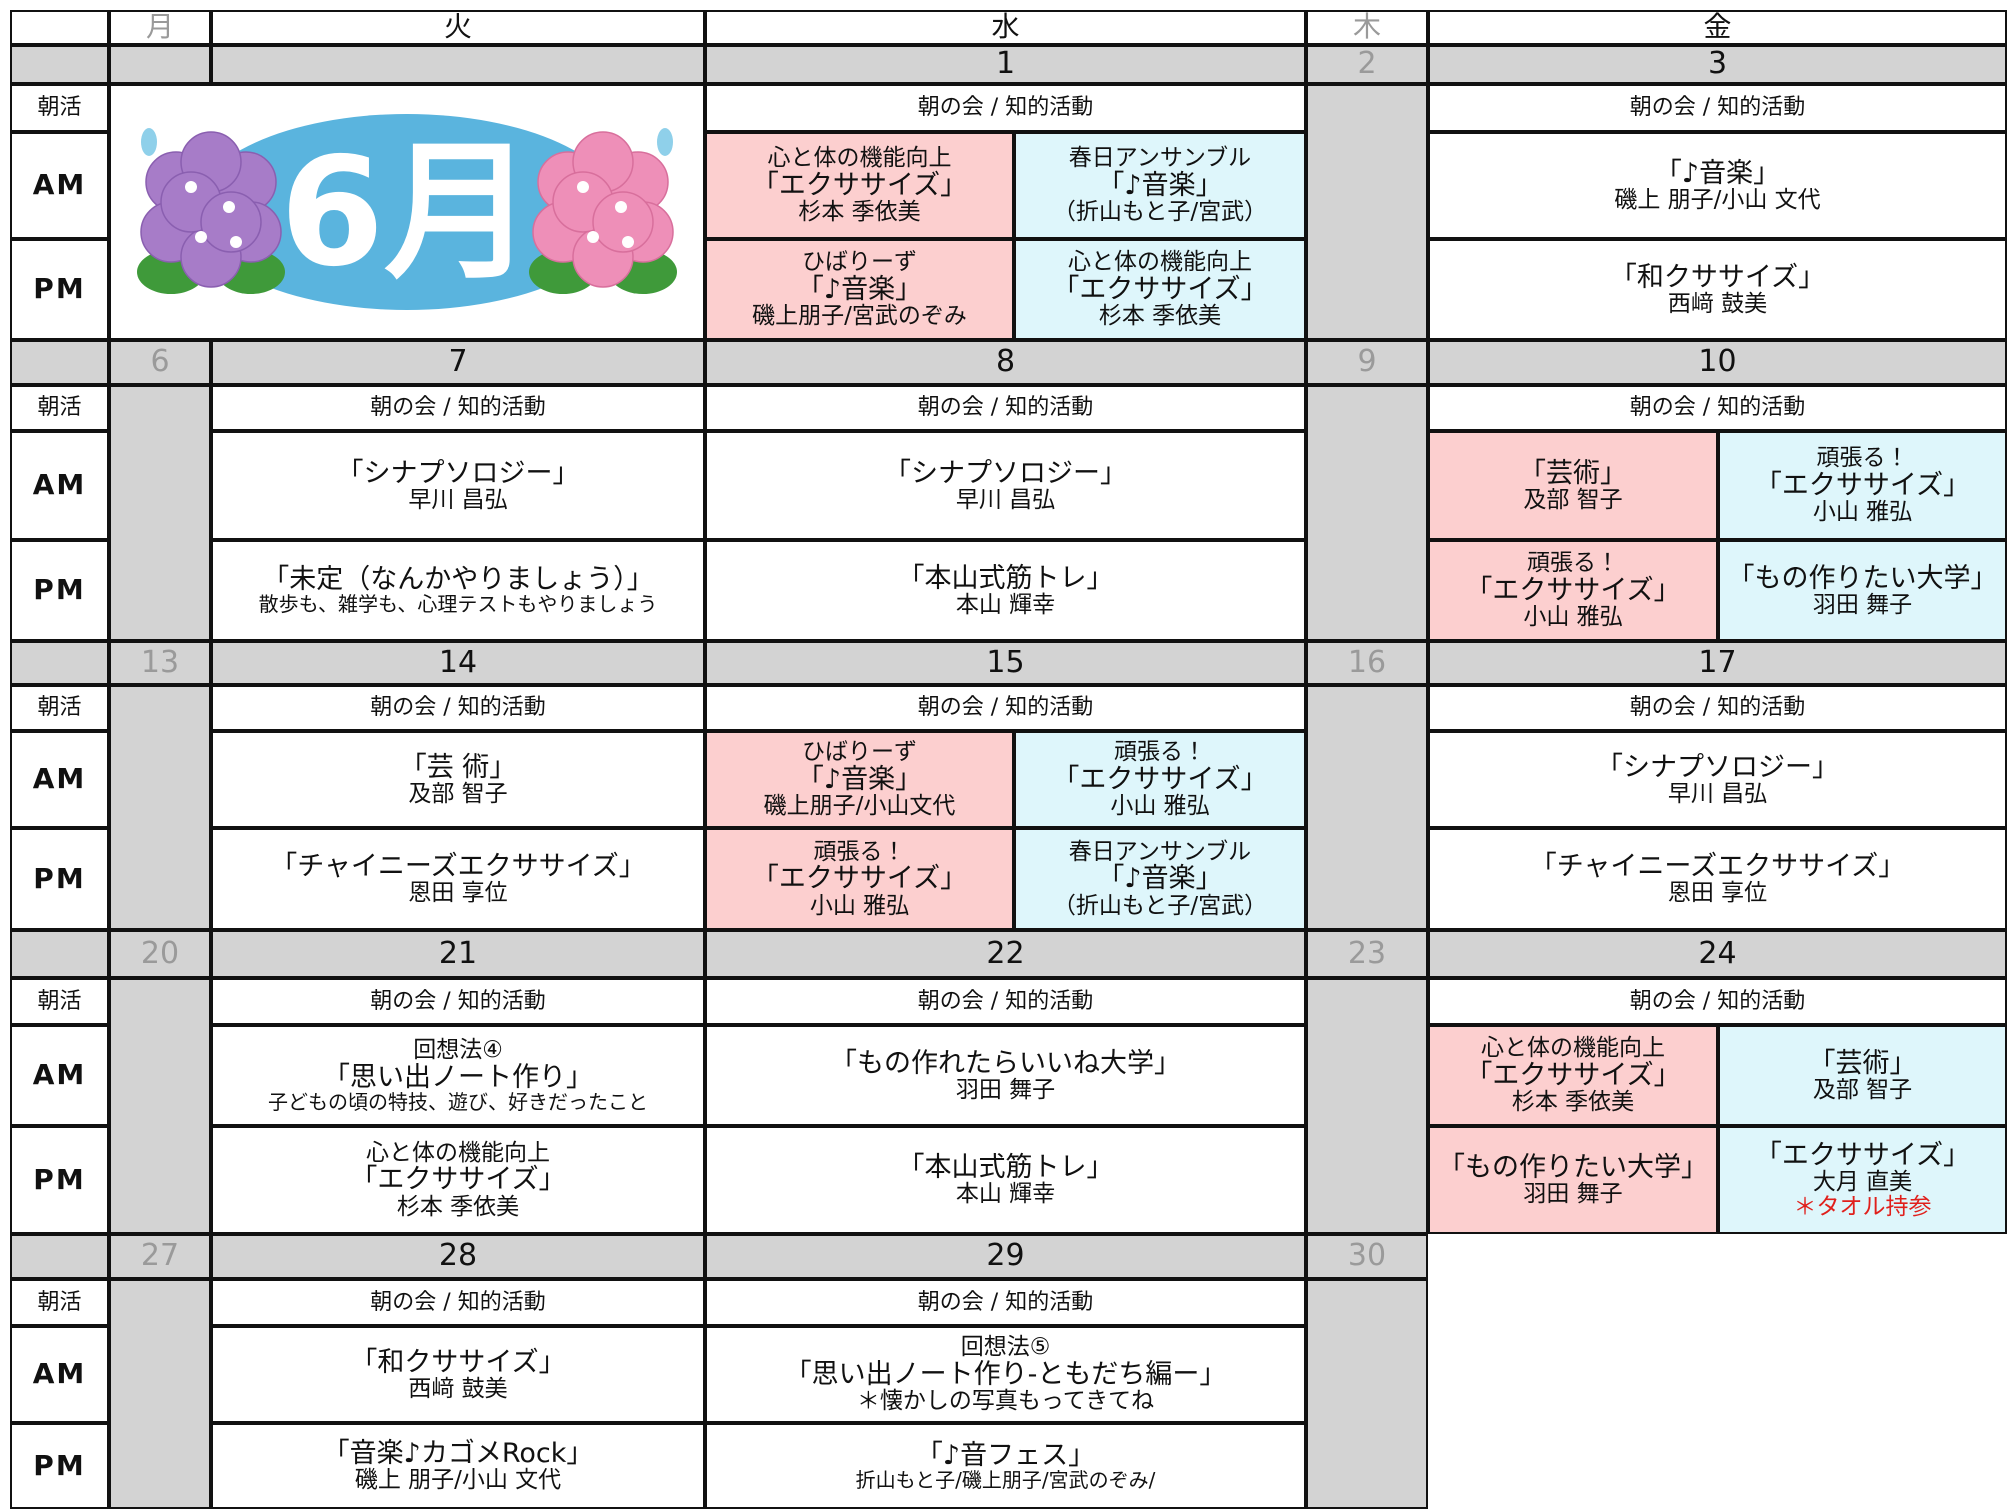 This screenshot has width=2007, height=1509. I want to click on date-number: 2, so click(1367, 64).